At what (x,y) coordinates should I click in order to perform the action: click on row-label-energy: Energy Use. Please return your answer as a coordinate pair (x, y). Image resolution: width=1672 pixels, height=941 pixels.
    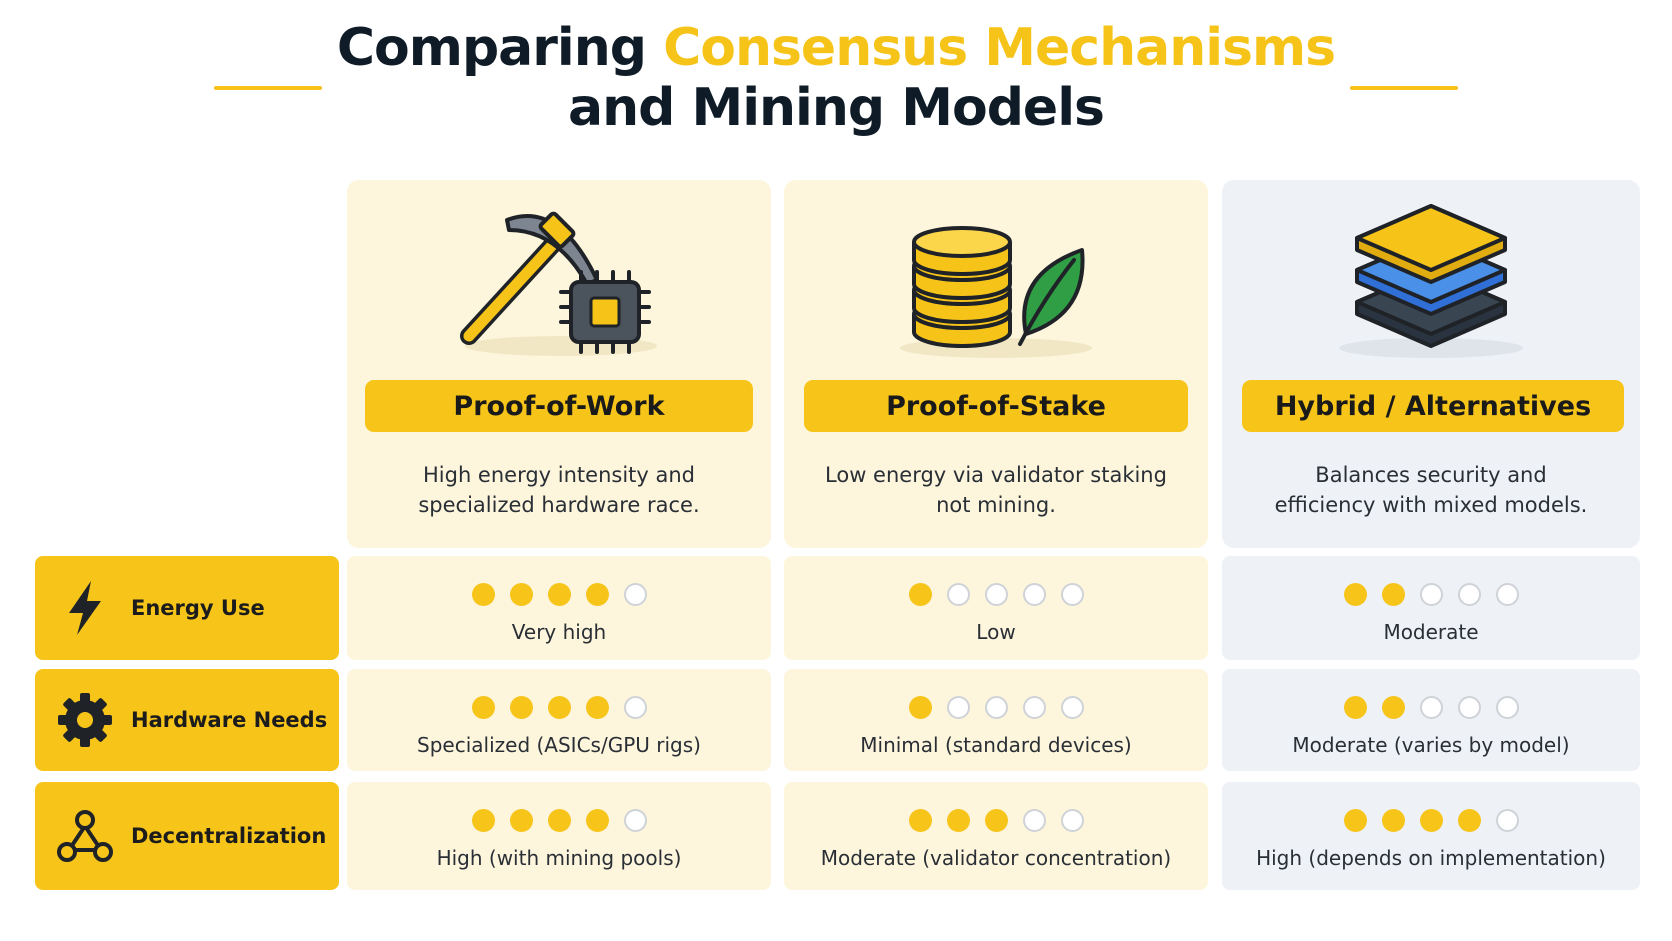
    Looking at the image, I should click on (187, 608).